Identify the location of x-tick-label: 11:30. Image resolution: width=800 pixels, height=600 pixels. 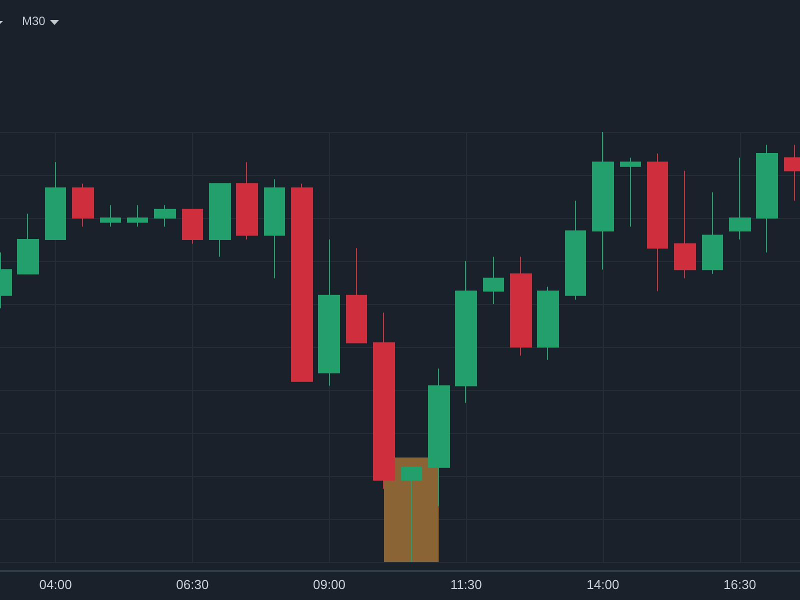
(466, 584).